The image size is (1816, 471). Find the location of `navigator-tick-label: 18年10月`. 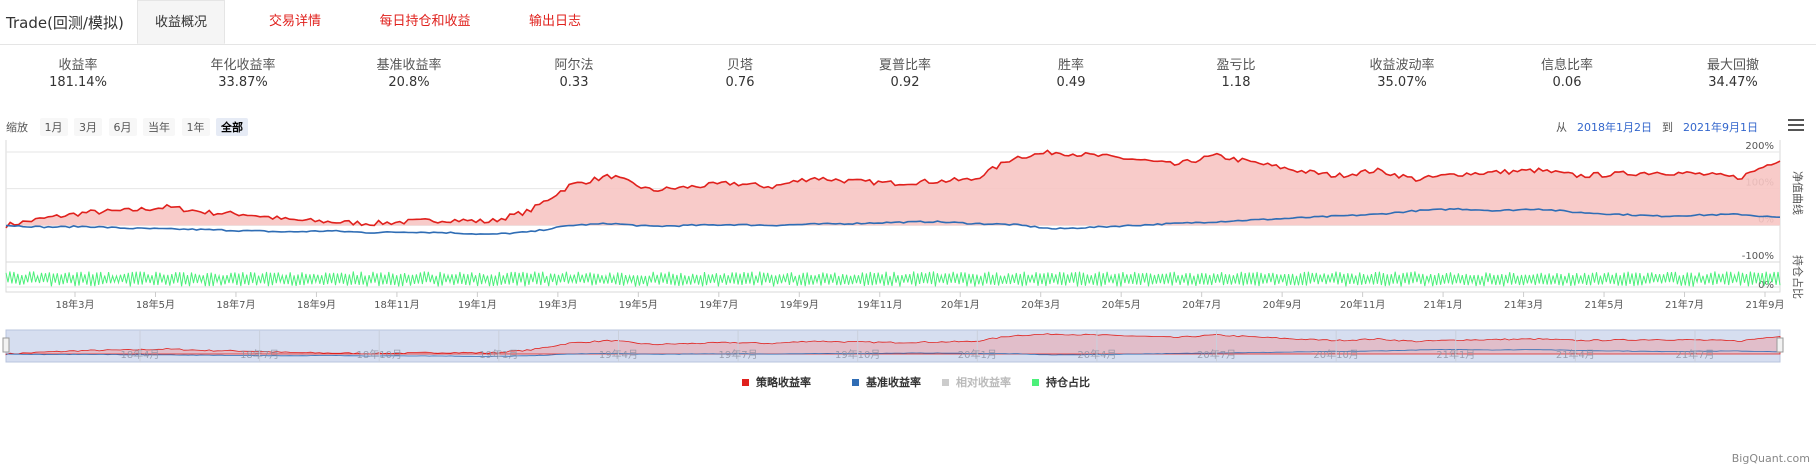

navigator-tick-label: 18年10月 is located at coordinates (379, 354).